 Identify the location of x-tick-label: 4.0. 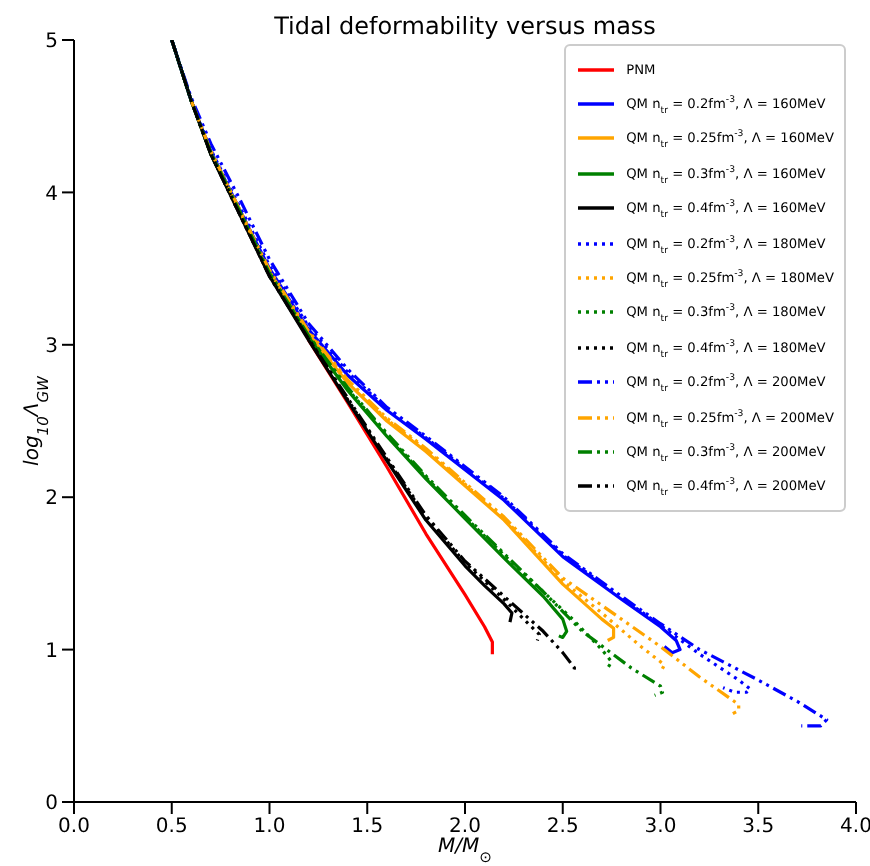
(855, 827).